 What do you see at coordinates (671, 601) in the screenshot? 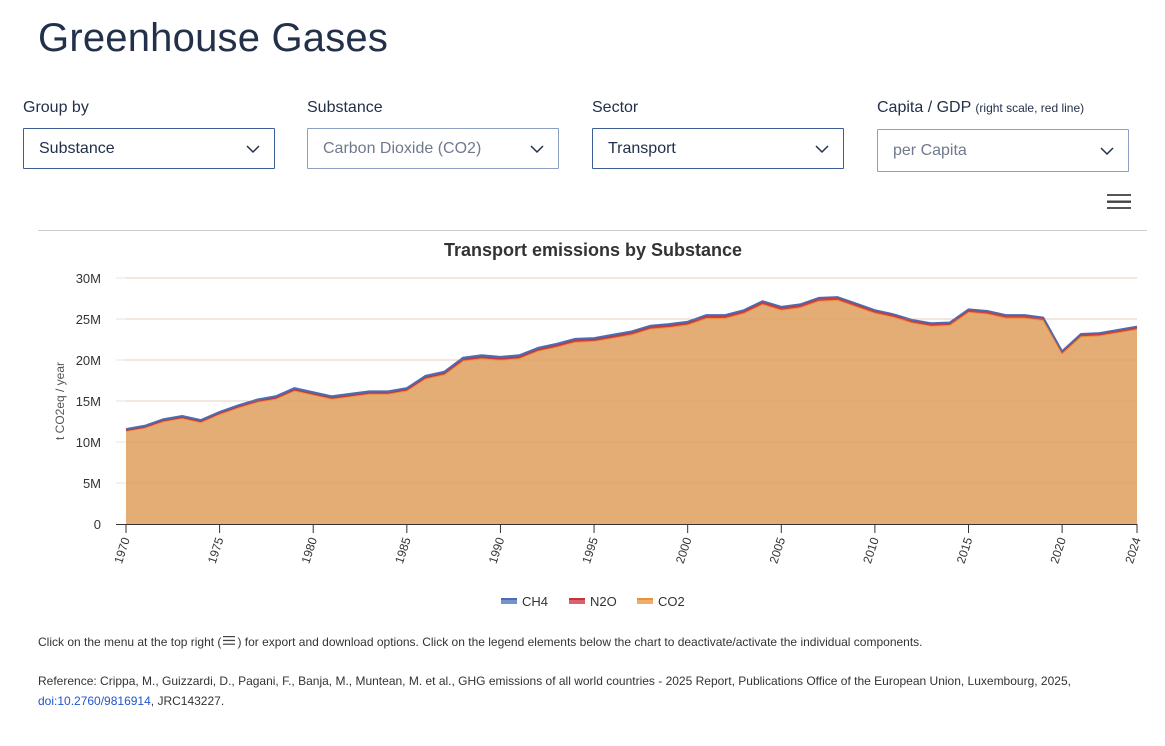
I see `legend-item-co2: CO2` at bounding box center [671, 601].